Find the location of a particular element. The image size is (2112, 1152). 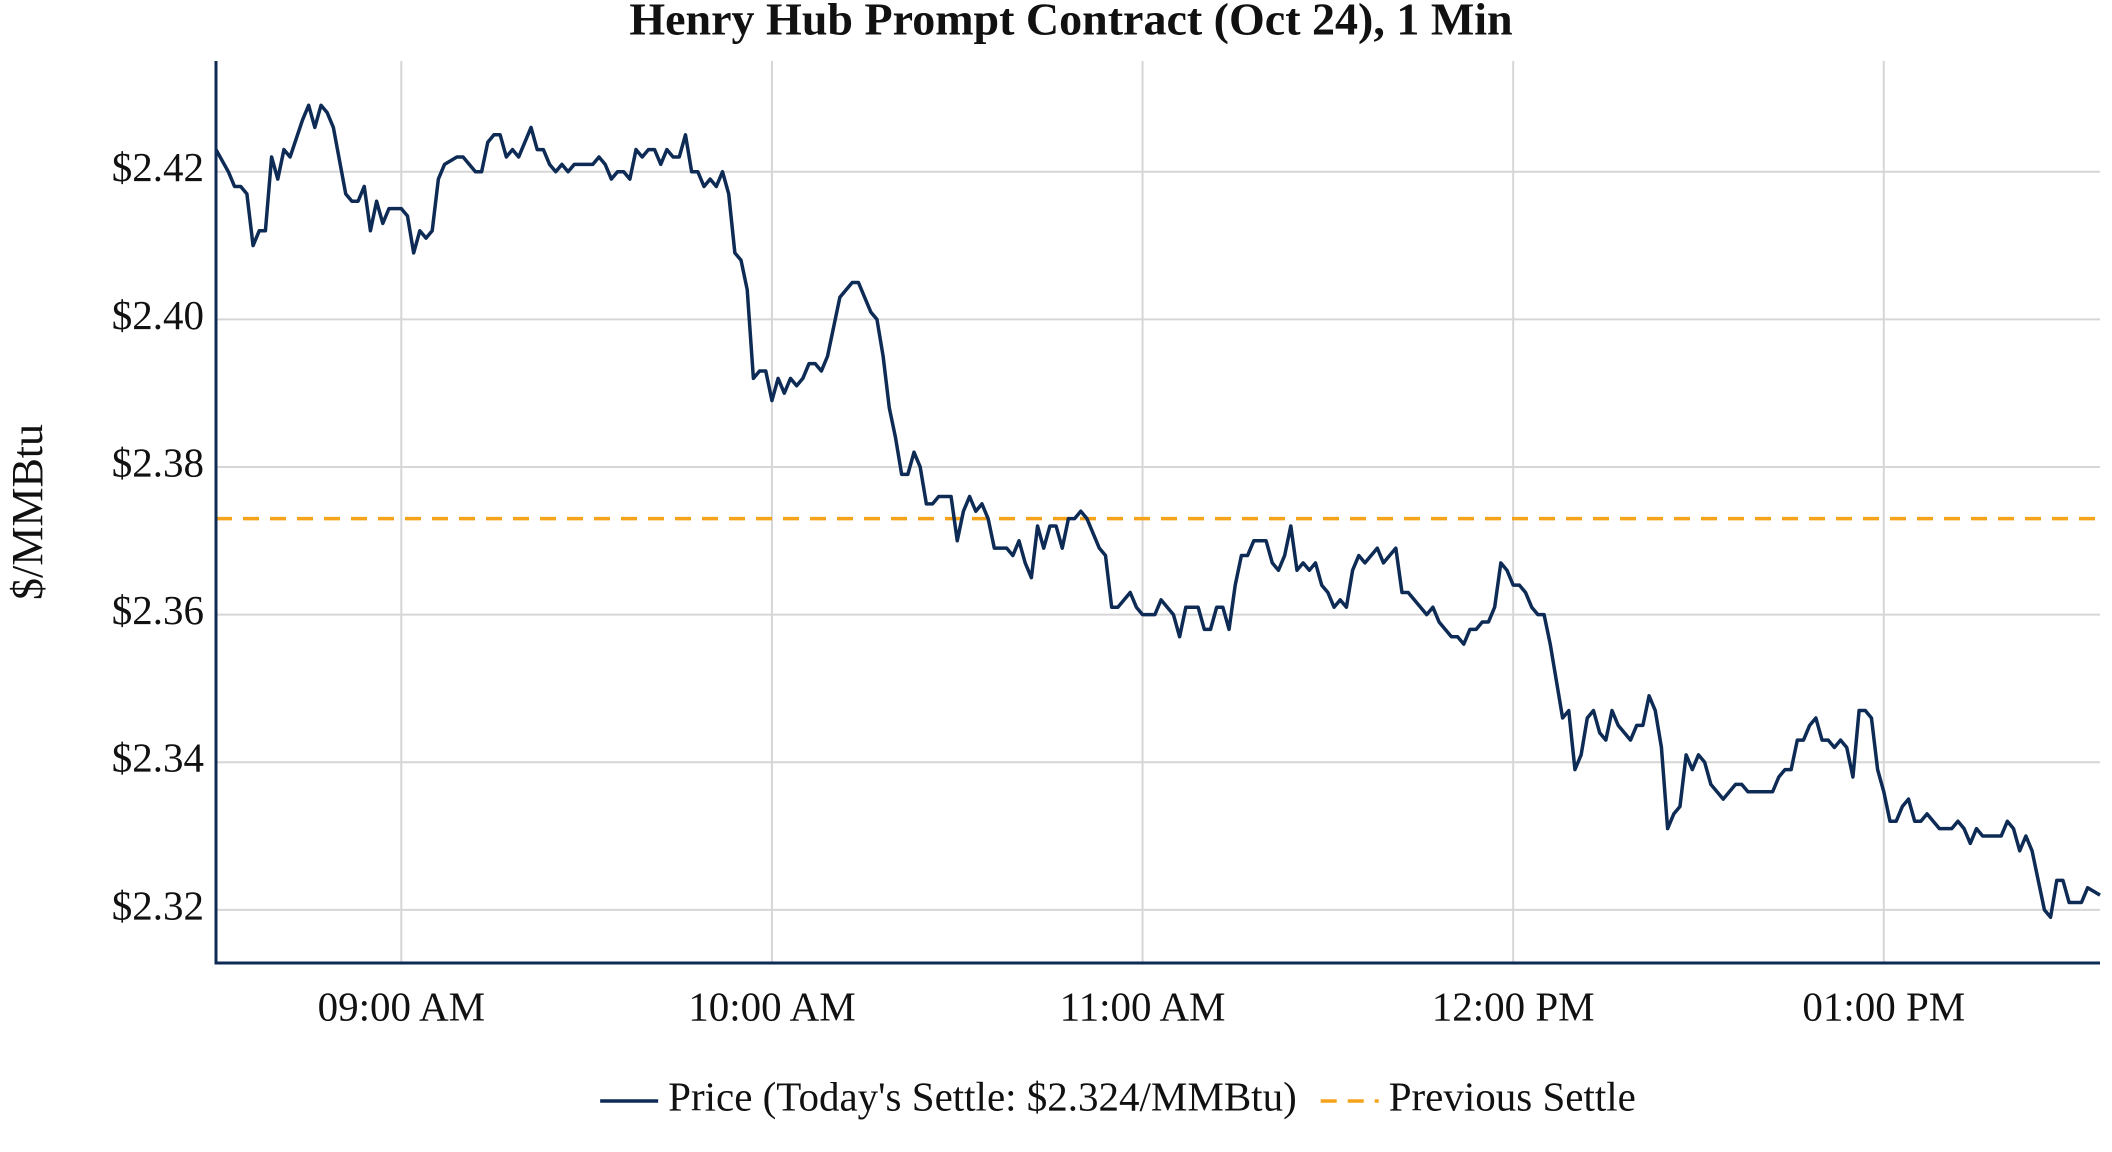

y-tick-label: $2.40 is located at coordinates (158, 315).